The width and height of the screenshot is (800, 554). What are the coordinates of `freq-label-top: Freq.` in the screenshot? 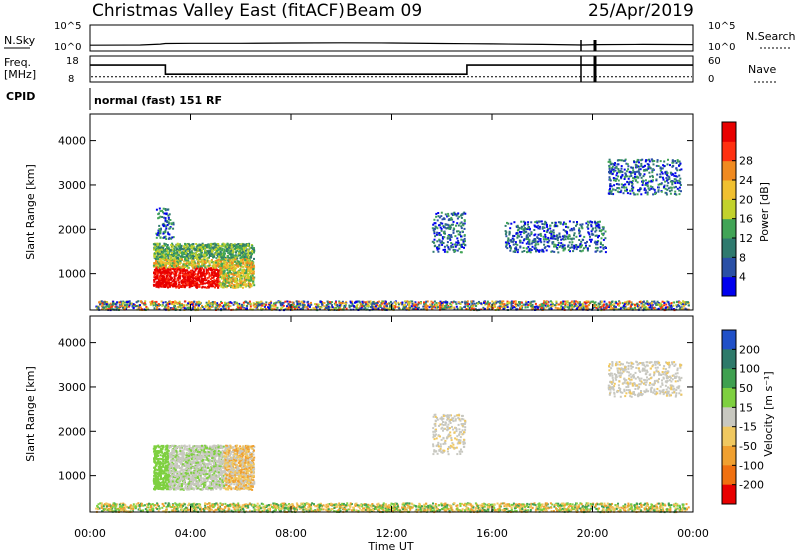 It's located at (17, 62).